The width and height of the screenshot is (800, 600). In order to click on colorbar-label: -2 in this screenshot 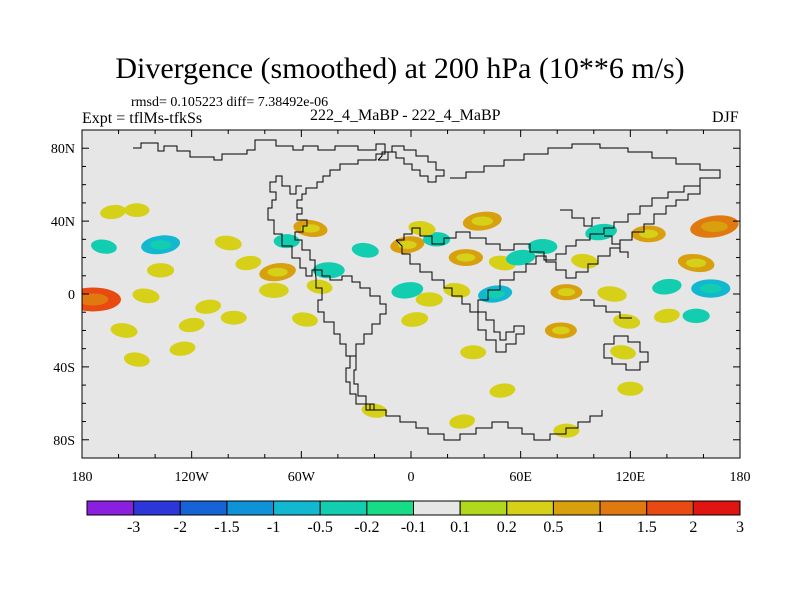, I will do `click(180, 527)`.